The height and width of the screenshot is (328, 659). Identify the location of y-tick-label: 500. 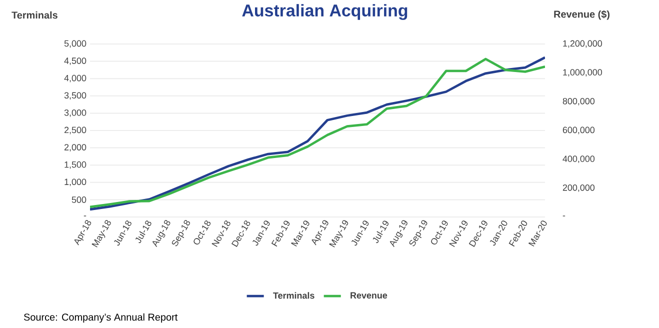
(79, 199).